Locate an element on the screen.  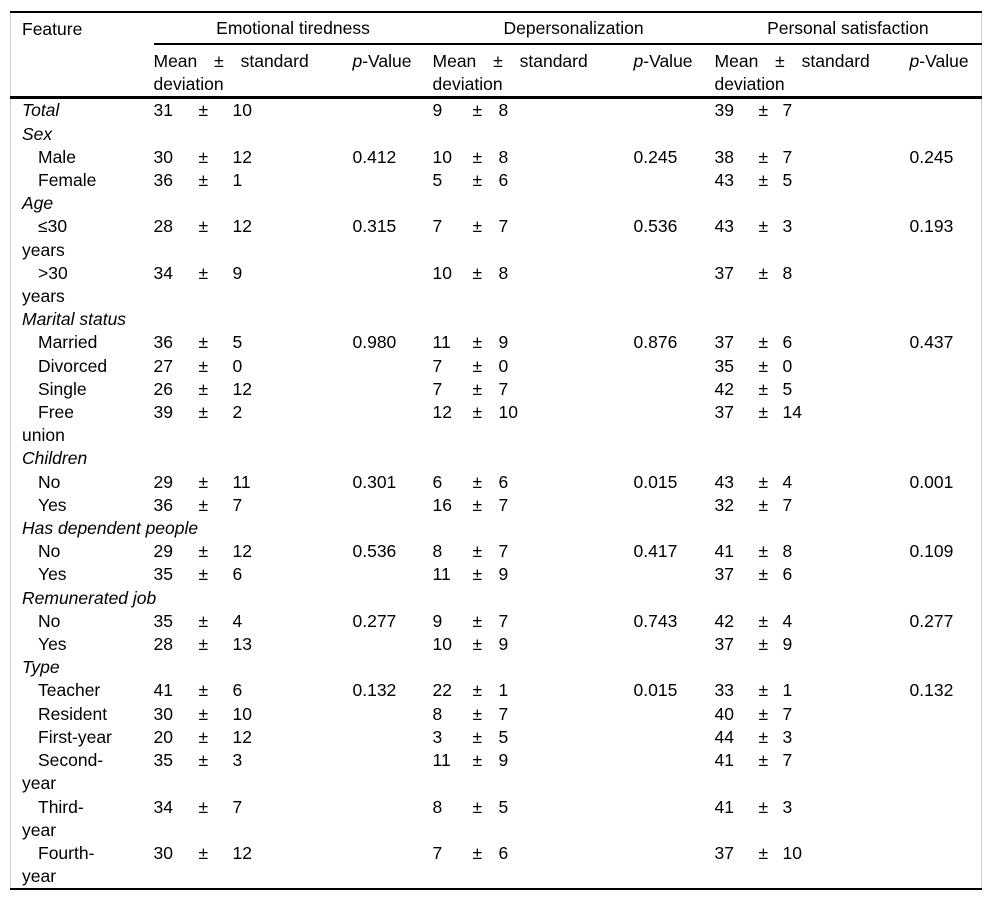
mean-value: 28 is located at coordinates (163, 226).